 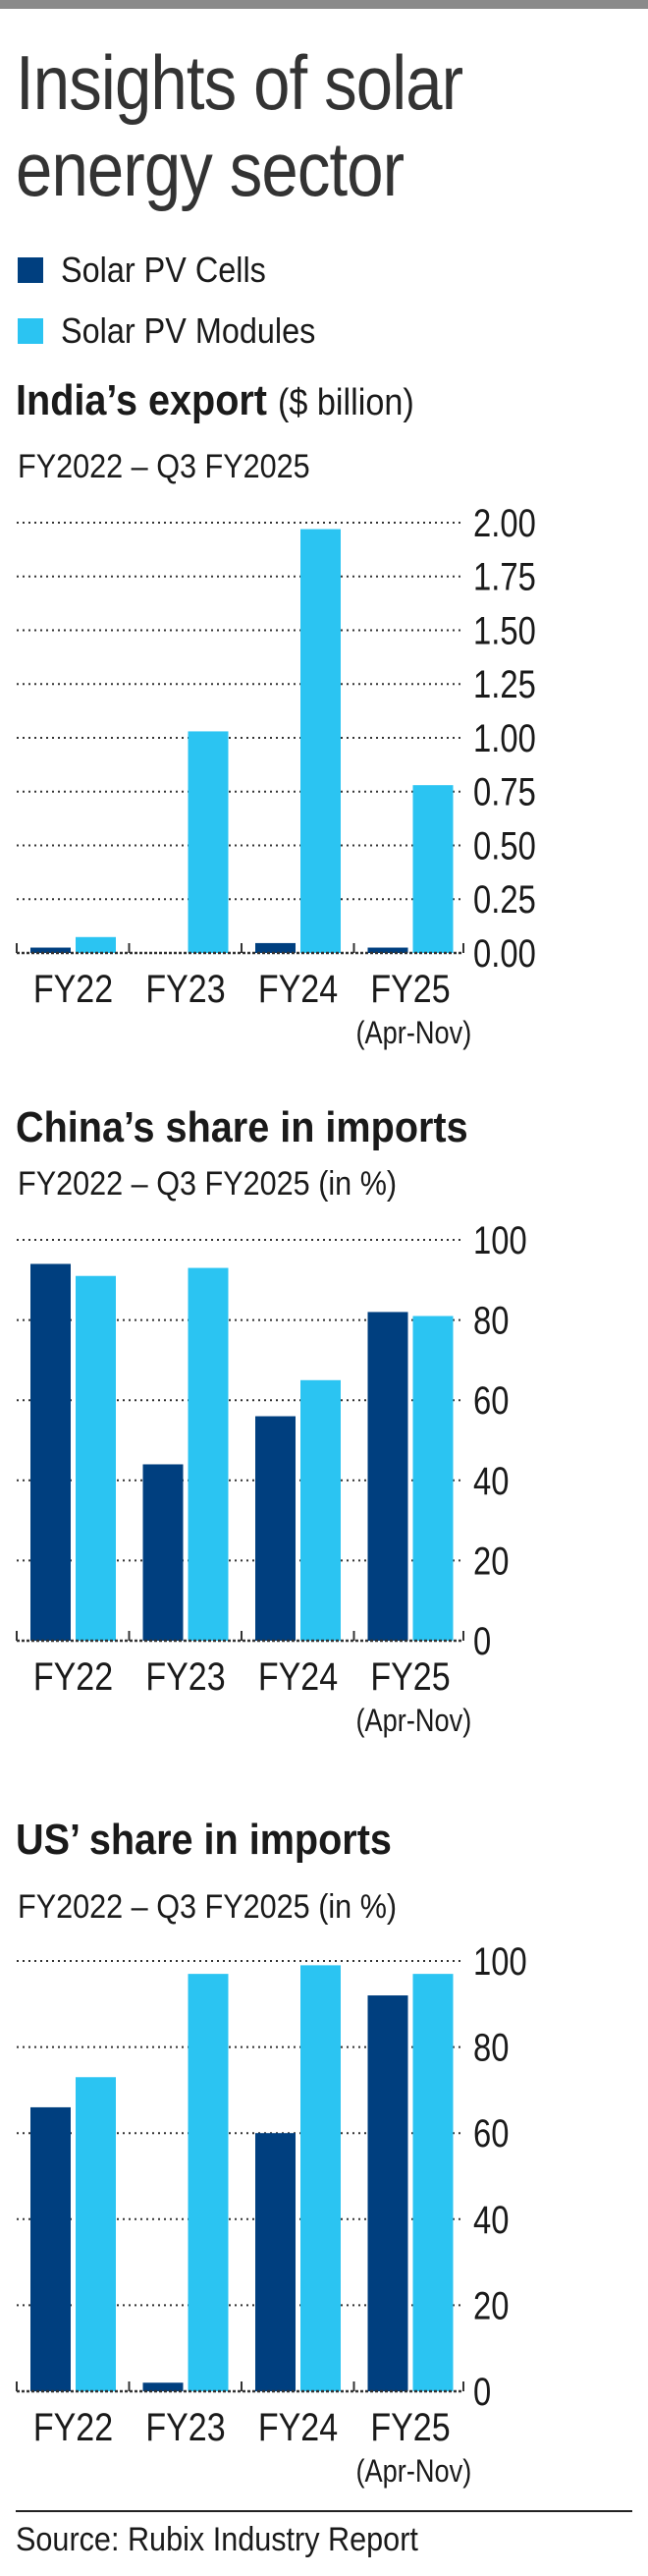 What do you see at coordinates (324, 2511) in the screenshot?
I see `divider` at bounding box center [324, 2511].